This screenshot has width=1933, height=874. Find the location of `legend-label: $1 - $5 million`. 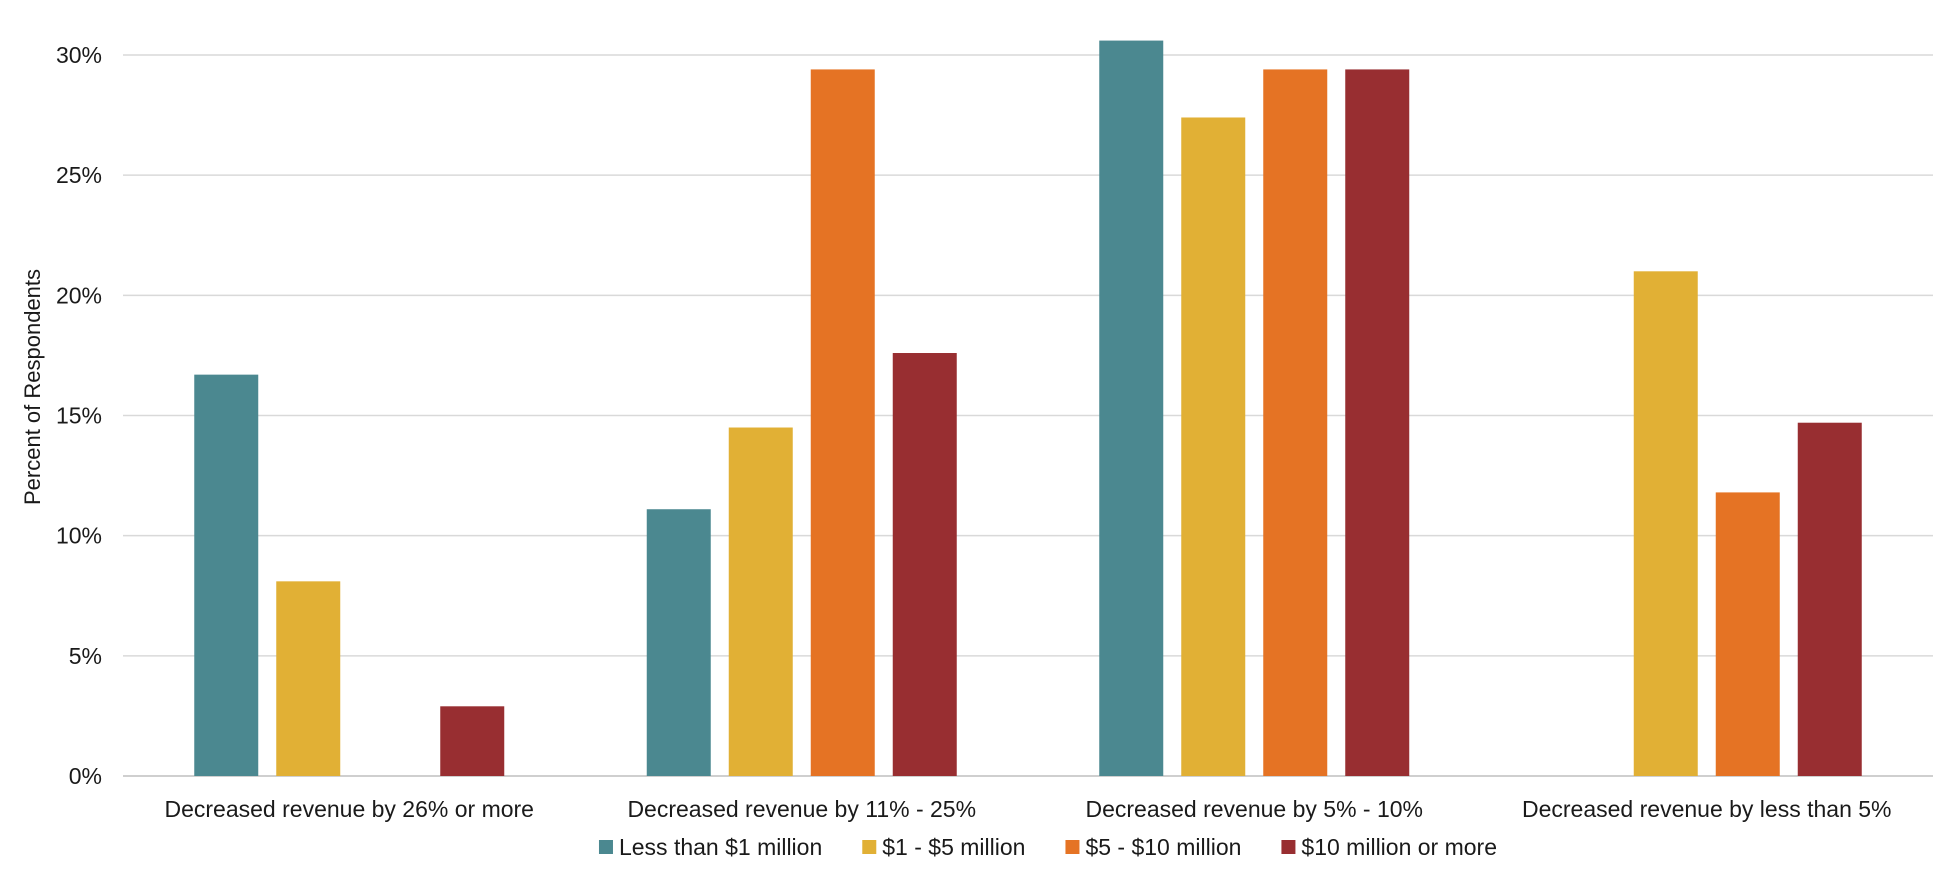

legend-label: $1 - $5 million is located at coordinates (953, 847).